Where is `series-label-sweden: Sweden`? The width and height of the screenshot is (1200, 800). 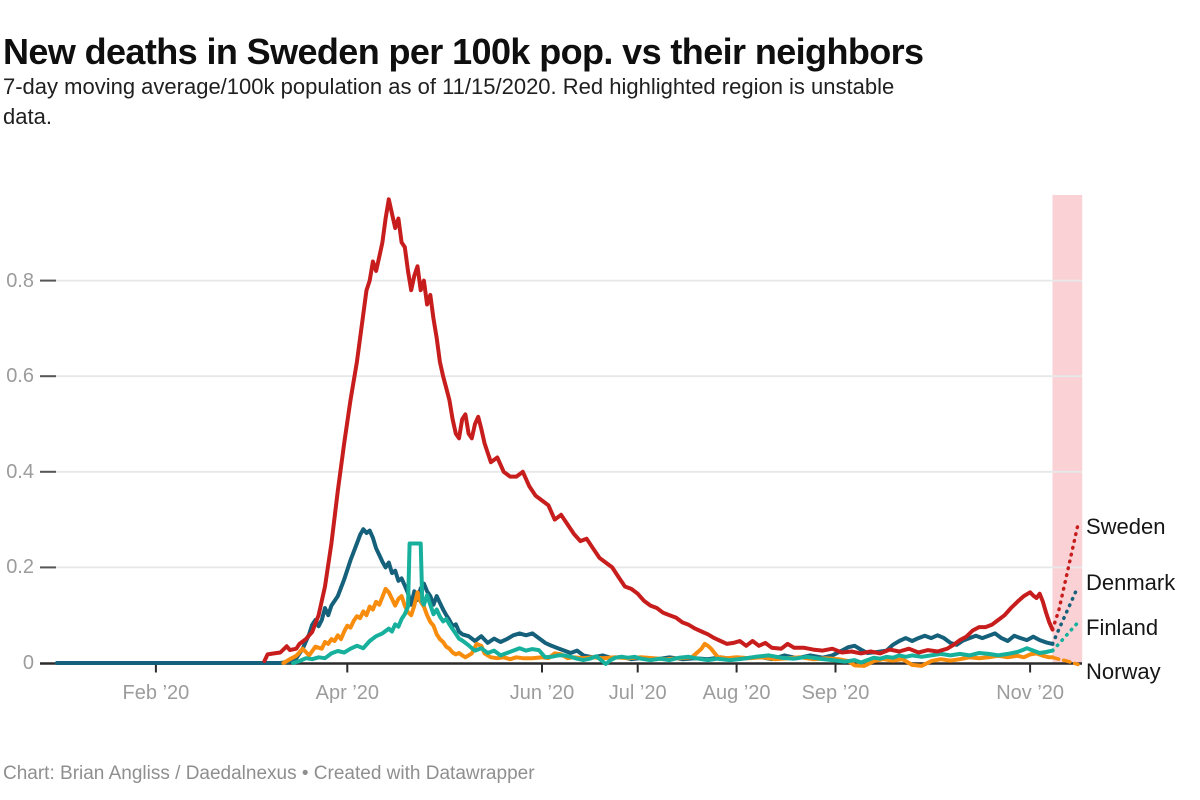 series-label-sweden: Sweden is located at coordinates (1126, 527).